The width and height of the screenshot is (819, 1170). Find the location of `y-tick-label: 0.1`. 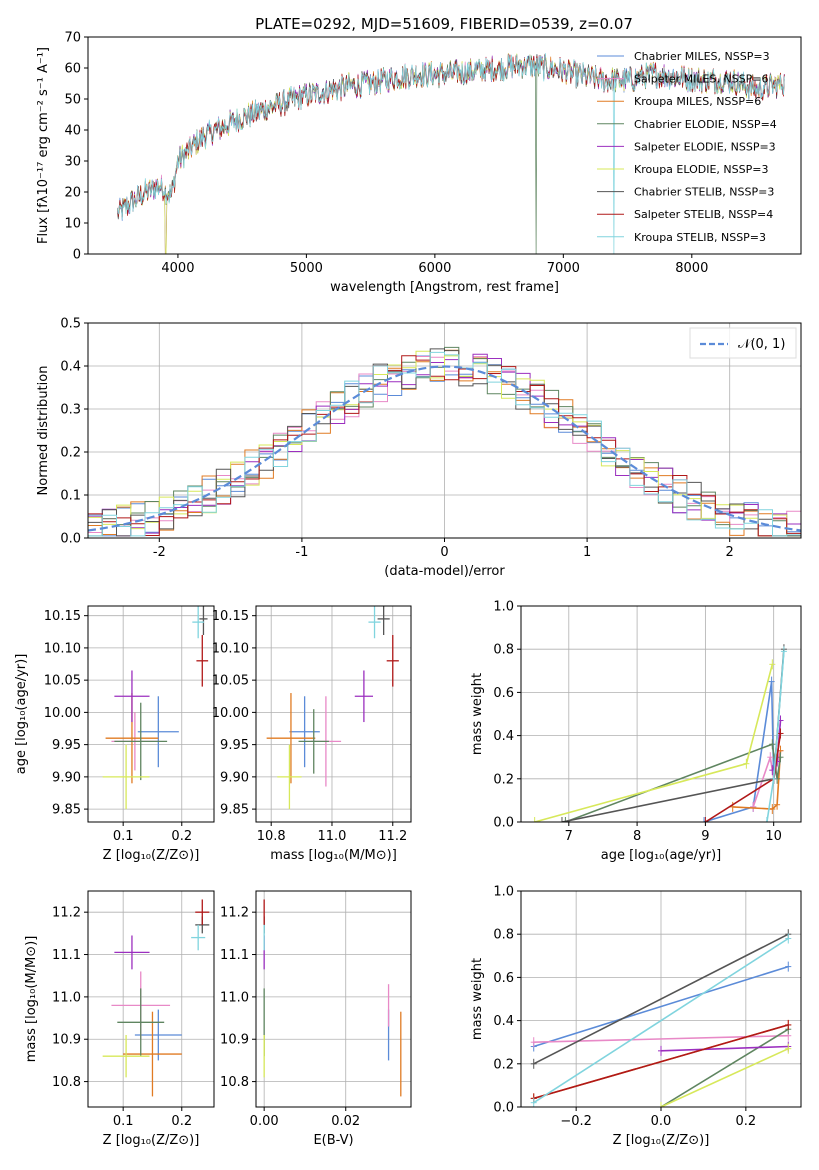

y-tick-label: 0.1 is located at coordinates (70, 496).